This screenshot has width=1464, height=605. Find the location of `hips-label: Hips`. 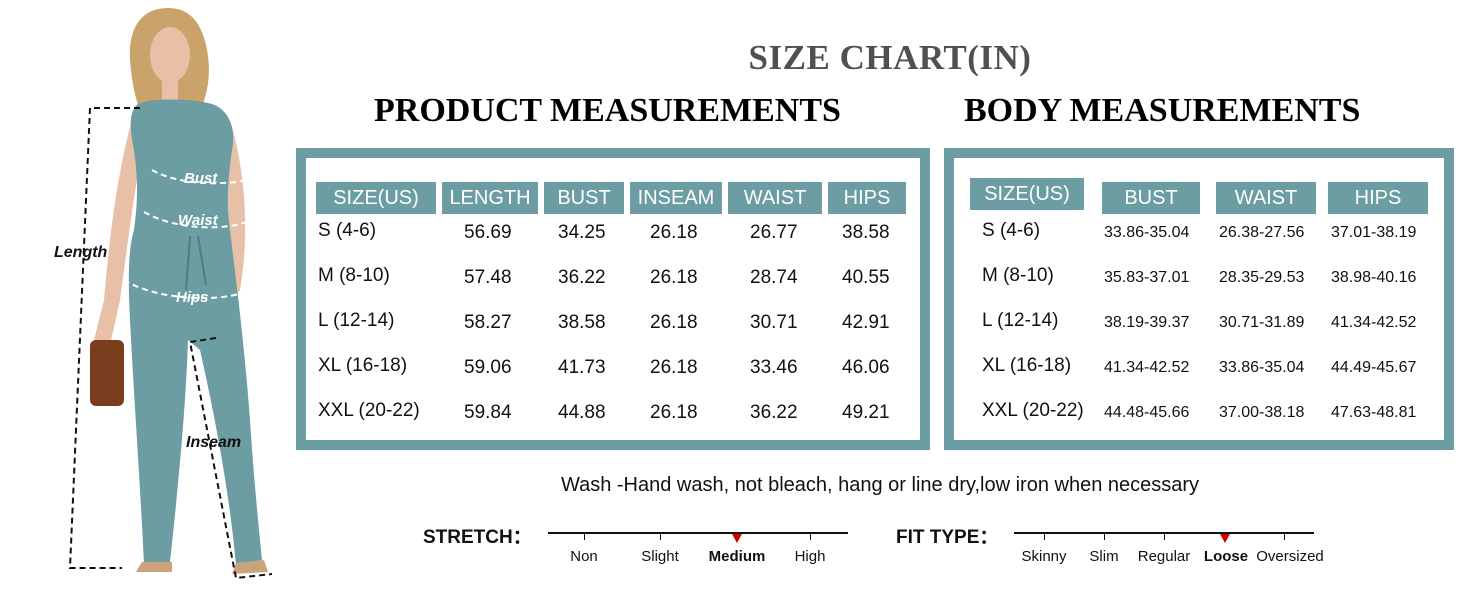

hips-label: Hips is located at coordinates (192, 297).